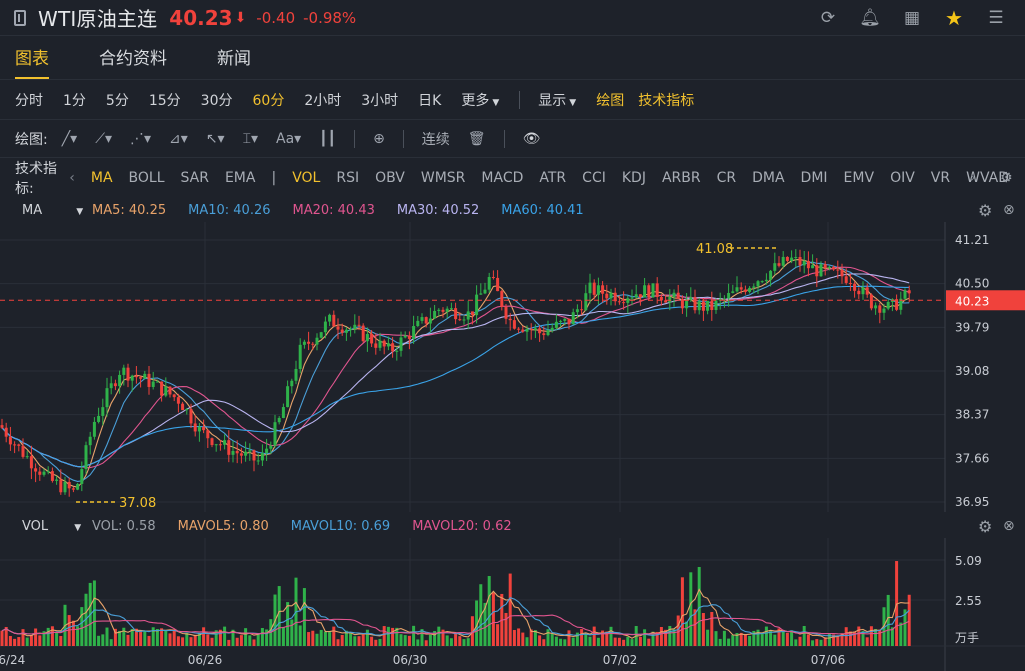 This screenshot has height=671, width=1025. I want to click on main-indicator-select: MA ▼, so click(57, 210).